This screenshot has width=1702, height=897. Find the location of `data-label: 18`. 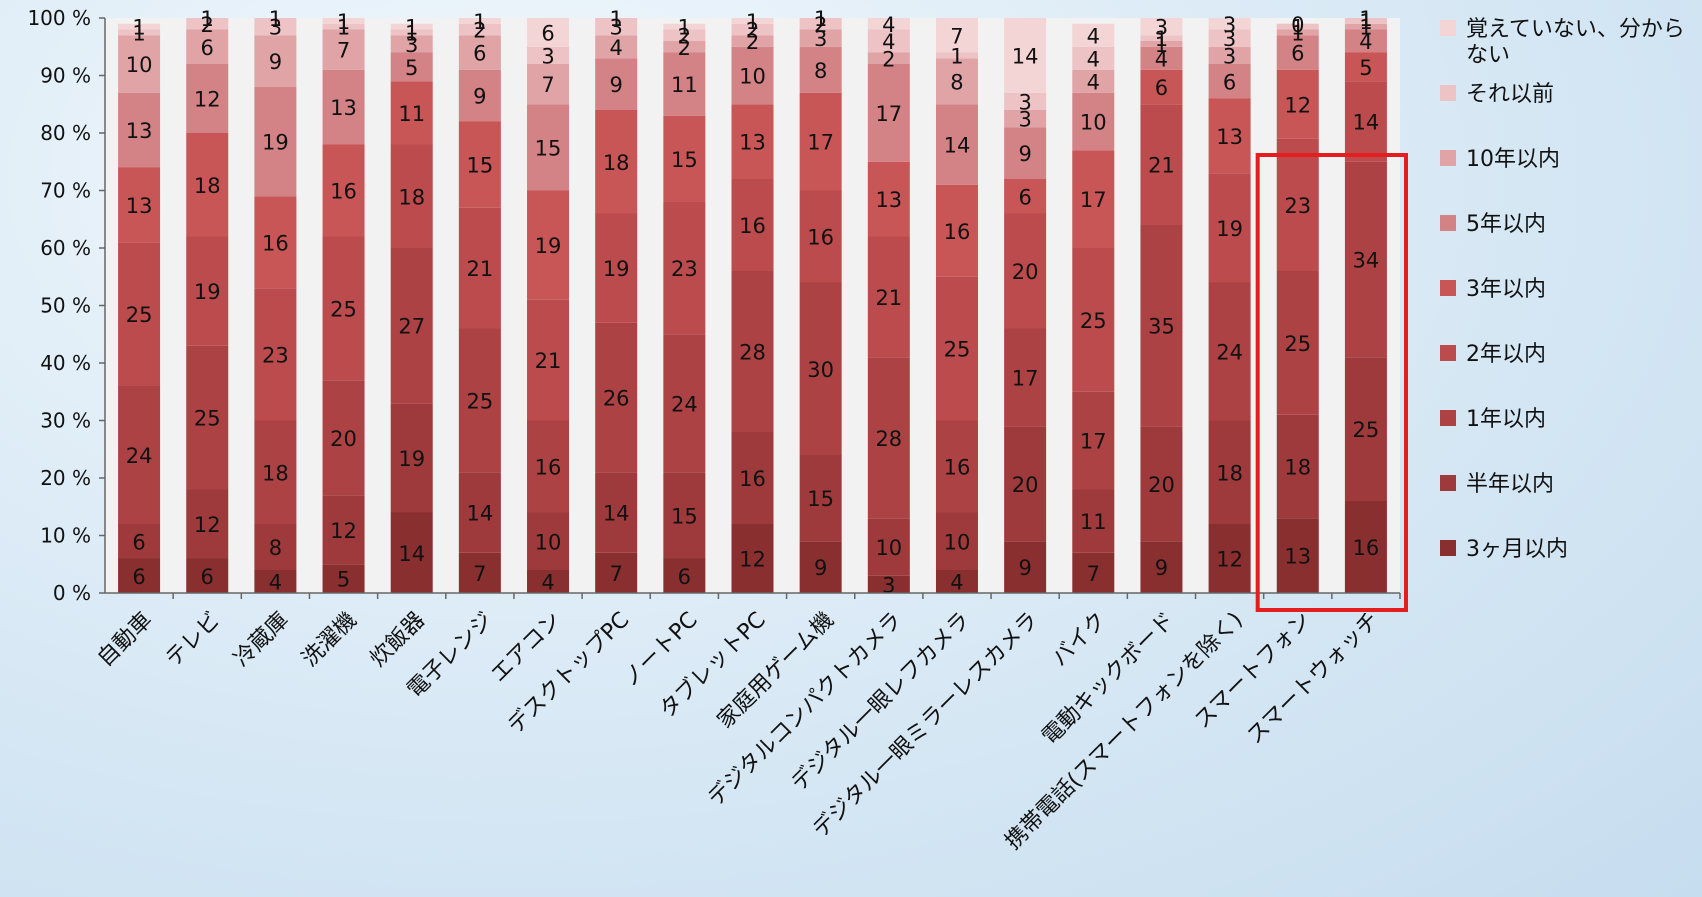

data-label: 18 is located at coordinates (1229, 473).